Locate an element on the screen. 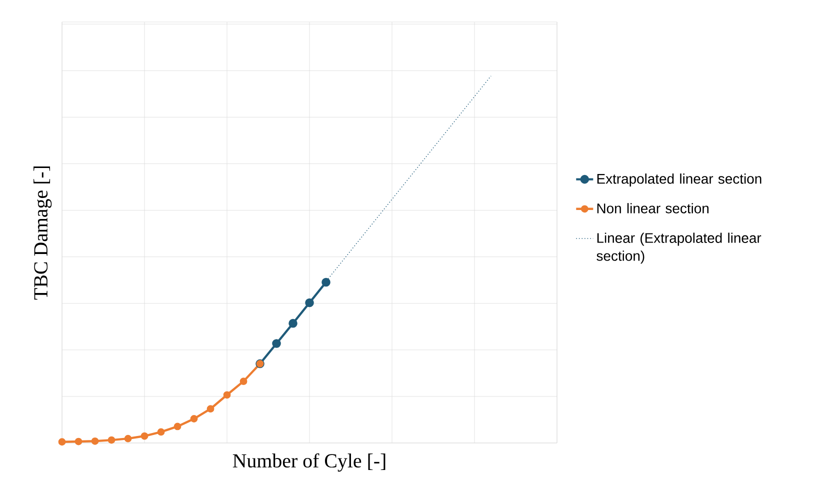 This screenshot has height=502, width=830. y-axis-title: TBC Damage [-] is located at coordinates (43, 233).